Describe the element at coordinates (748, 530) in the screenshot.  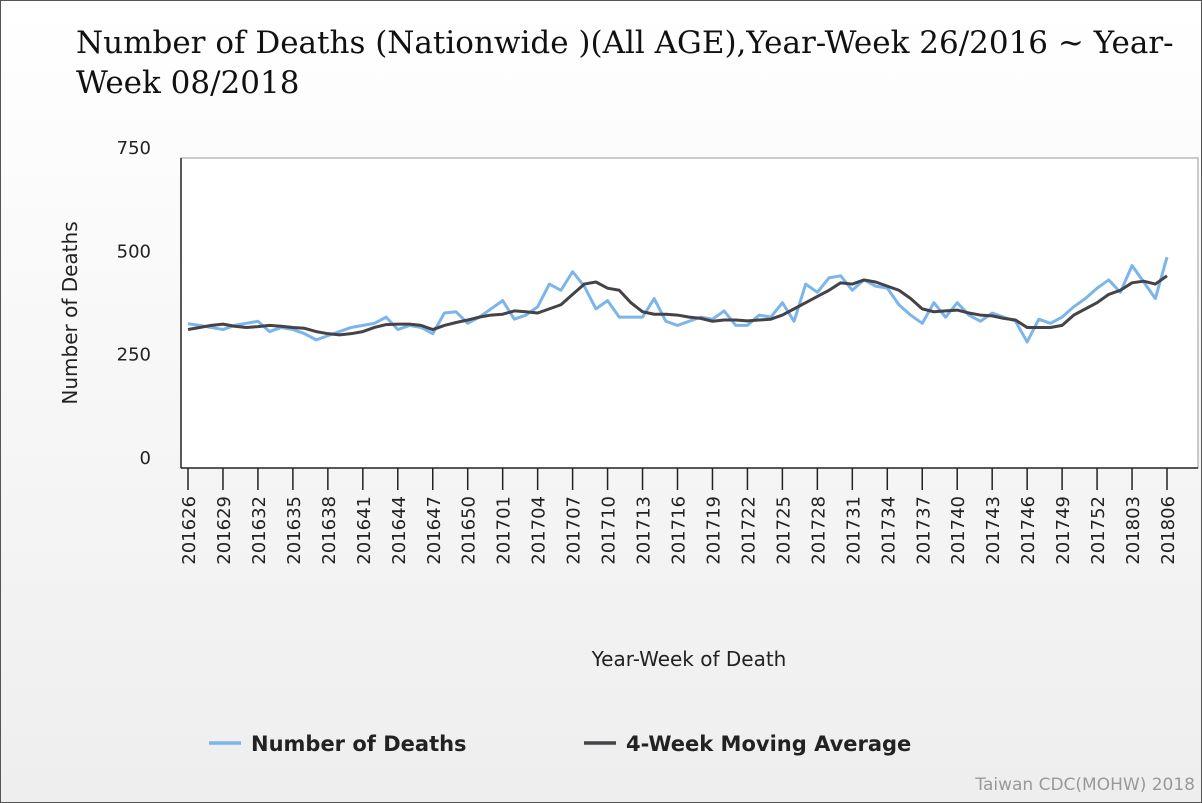
I see `x-tick-label: 201722` at that location.